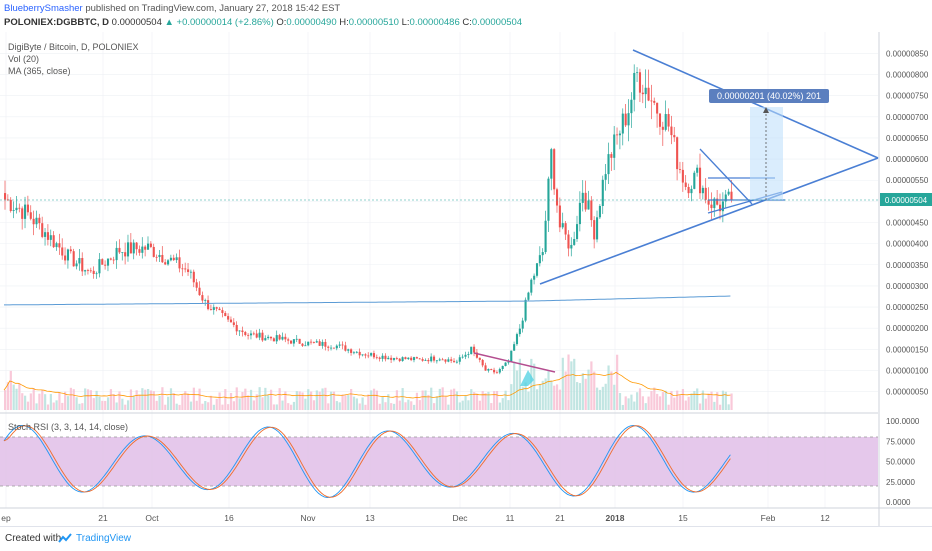  What do you see at coordinates (726, 176) in the screenshot?
I see `wedge-upper-line` at bounding box center [726, 176].